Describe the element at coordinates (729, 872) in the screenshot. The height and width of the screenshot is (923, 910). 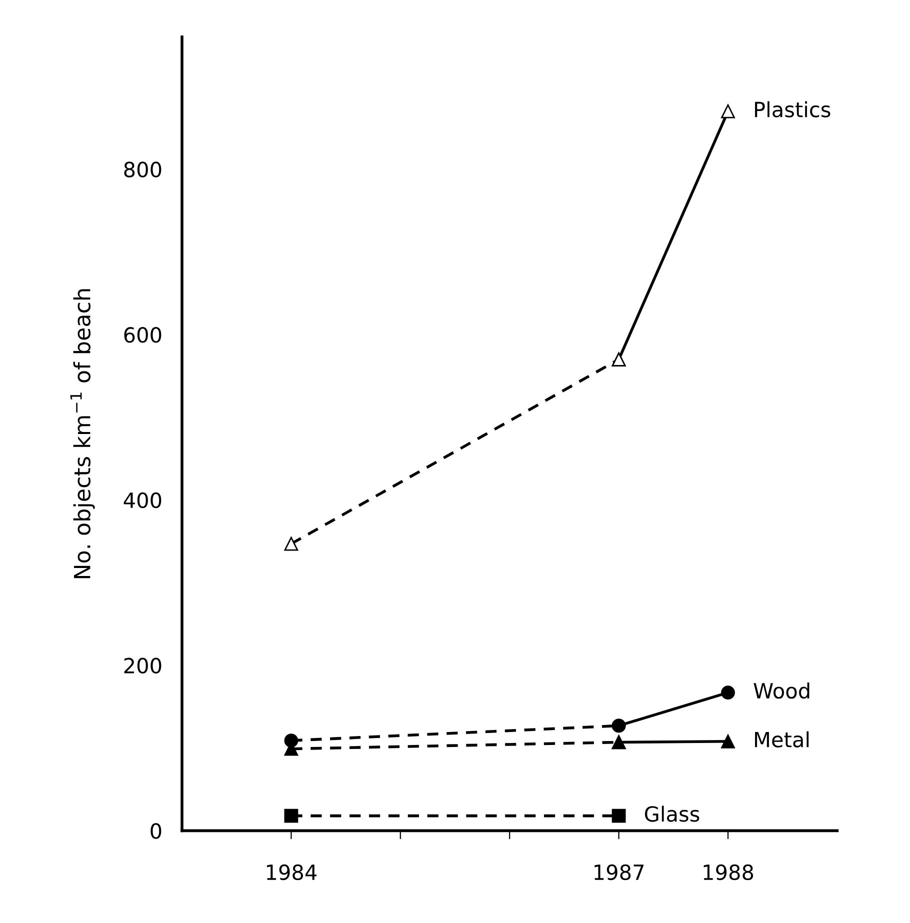
I see `x-tick-label: 1988` at that location.